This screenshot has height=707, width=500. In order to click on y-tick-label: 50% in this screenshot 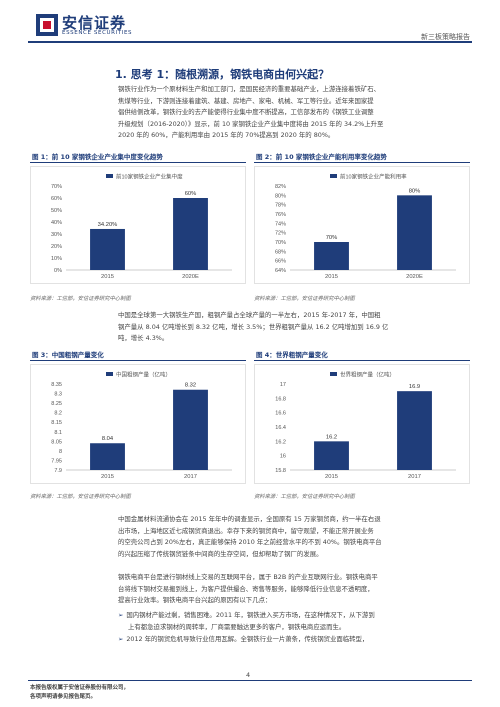, I will do `click(56, 211)`.